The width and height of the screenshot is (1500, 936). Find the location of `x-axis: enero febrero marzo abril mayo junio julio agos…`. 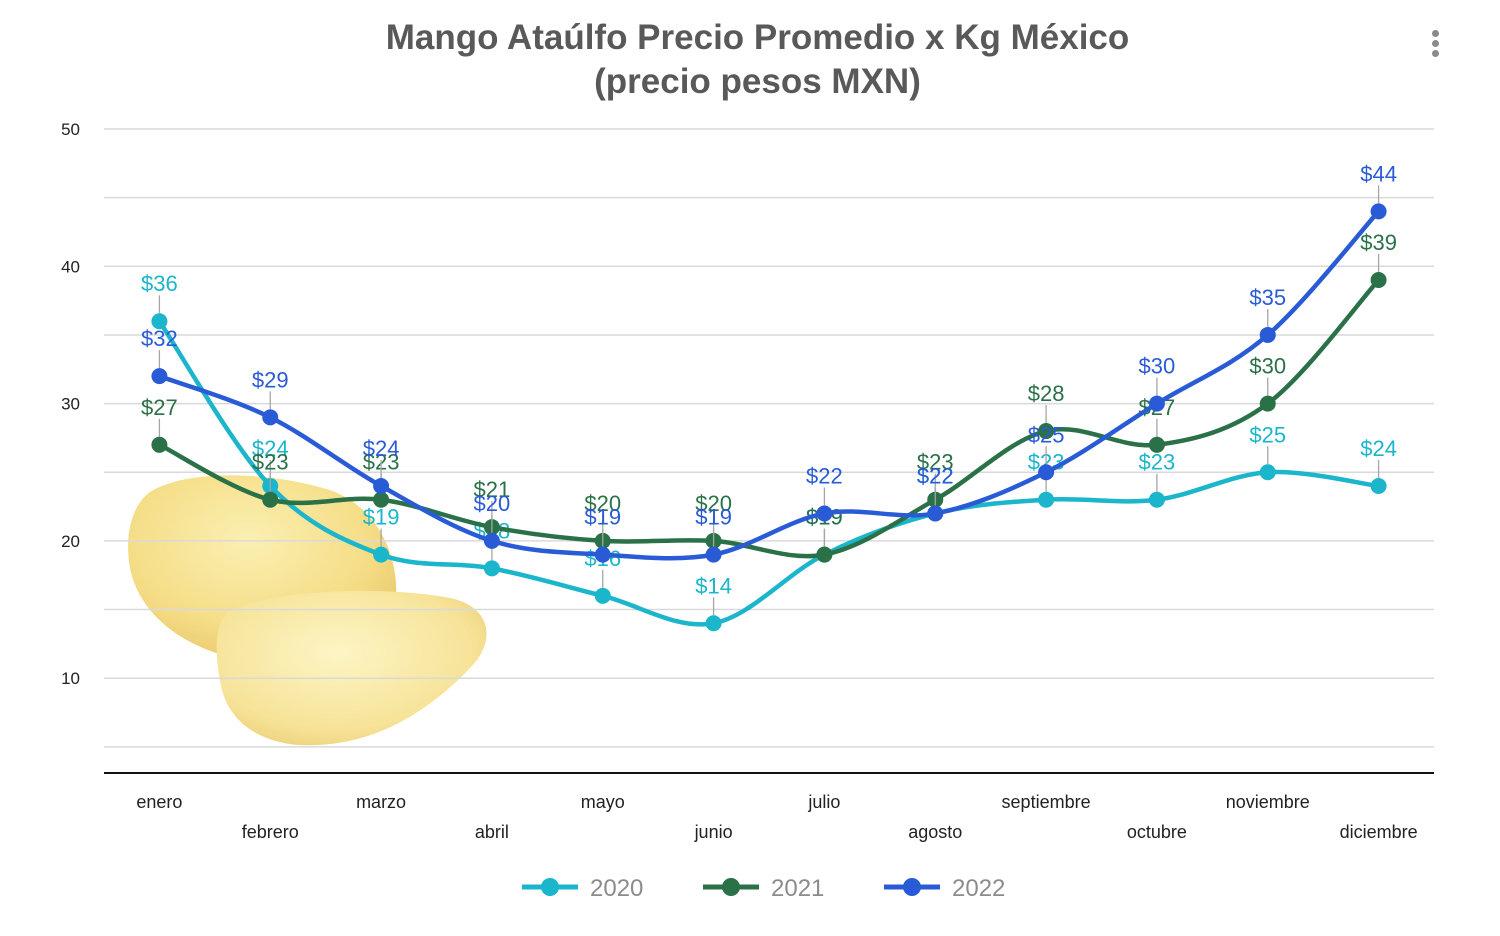

x-axis: enero febrero marzo abril mayo junio julio agos… is located at coordinates (776, 817).